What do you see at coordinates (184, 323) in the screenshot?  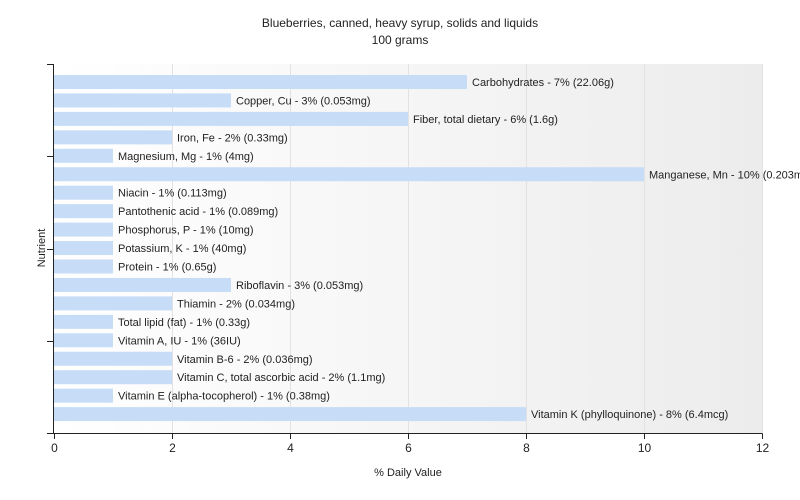 I see `bar-label-13: Total lipid (fat) - 1% (0.33g)` at bounding box center [184, 323].